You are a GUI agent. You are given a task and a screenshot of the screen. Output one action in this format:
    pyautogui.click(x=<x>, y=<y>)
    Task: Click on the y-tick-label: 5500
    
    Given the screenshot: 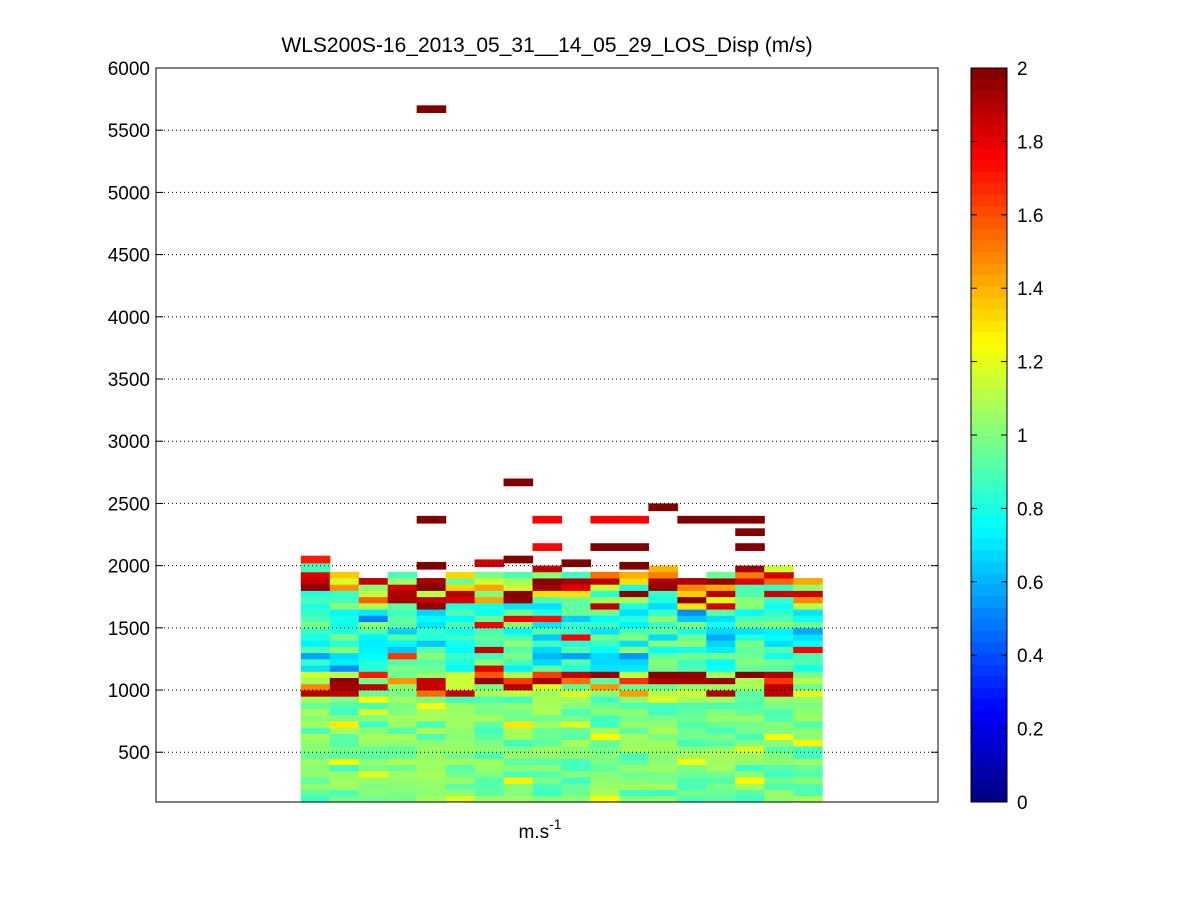 What is the action you would take?
    pyautogui.click(x=129, y=131)
    